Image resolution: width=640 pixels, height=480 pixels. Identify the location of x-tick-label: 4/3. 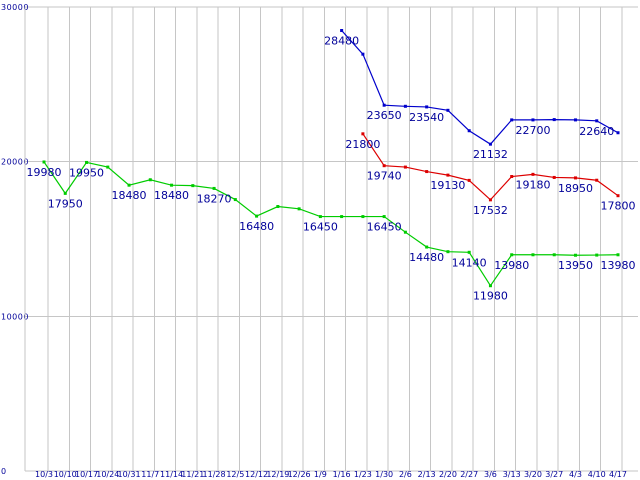
(575, 474).